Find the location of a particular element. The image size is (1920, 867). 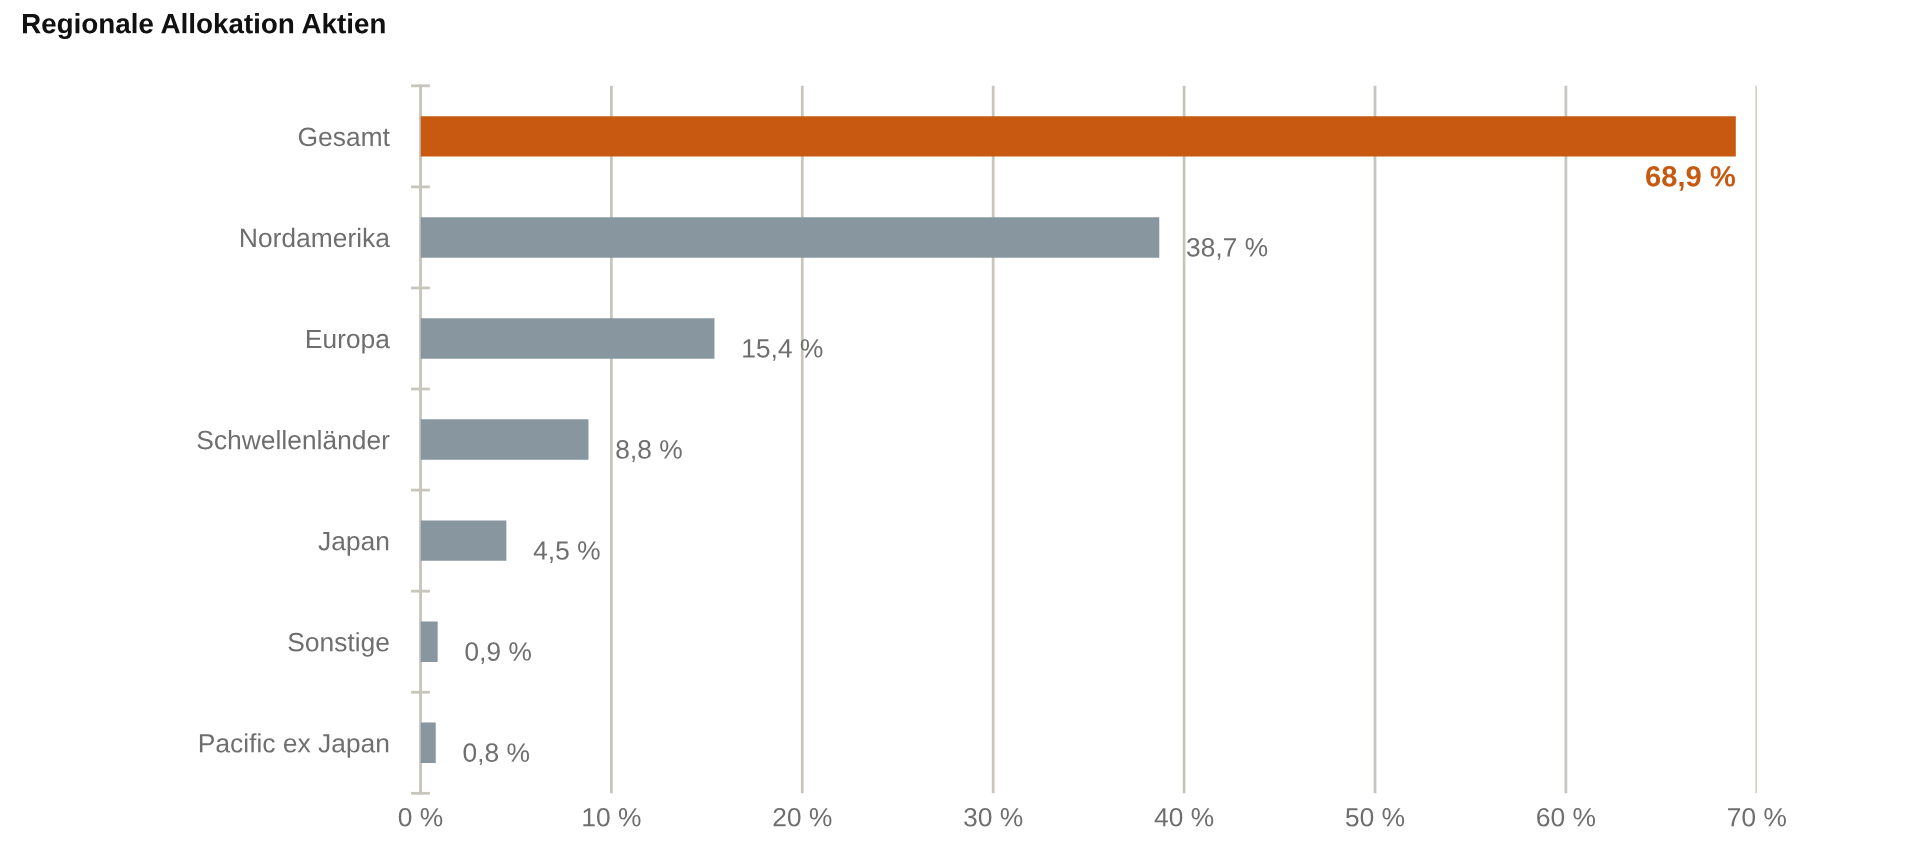

x-tick-label: 60 % is located at coordinates (1566, 817).